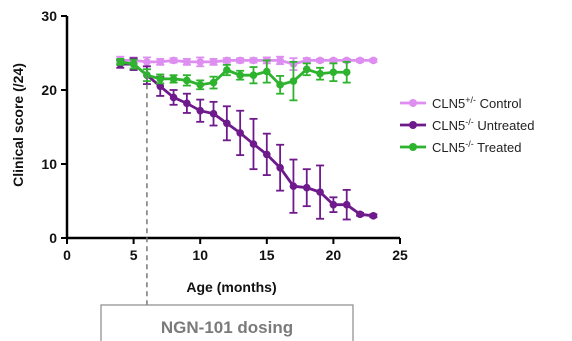 The height and width of the screenshot is (341, 572). I want to click on legend-entry-1: CLN5-/- Untreated, so click(483, 125).